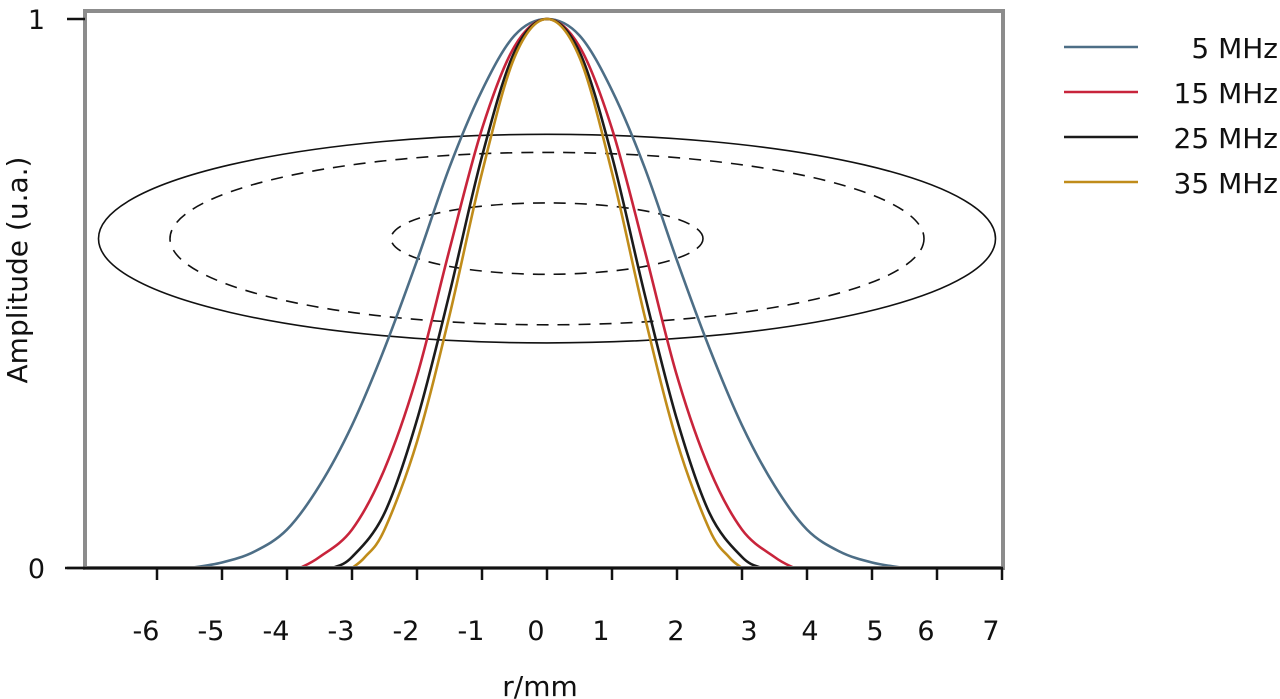 Image resolution: width=1280 pixels, height=699 pixels. I want to click on y-tick-label: 1, so click(36, 20).